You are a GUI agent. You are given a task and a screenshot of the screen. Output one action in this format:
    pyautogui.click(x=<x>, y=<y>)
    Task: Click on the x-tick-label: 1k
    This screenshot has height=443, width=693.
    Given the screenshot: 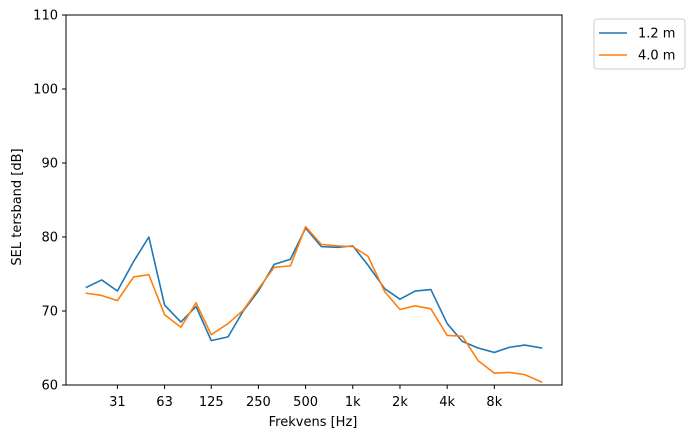 What is the action you would take?
    pyautogui.click(x=353, y=402)
    